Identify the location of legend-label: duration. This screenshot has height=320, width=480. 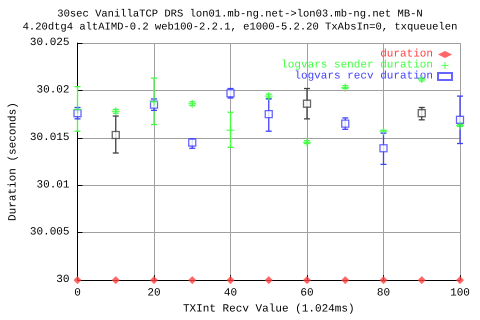
(406, 54).